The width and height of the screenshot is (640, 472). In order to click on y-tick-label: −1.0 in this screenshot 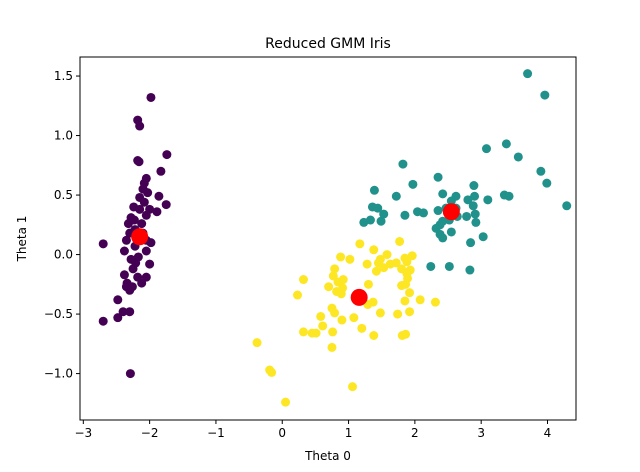, I will do `click(58, 374)`.